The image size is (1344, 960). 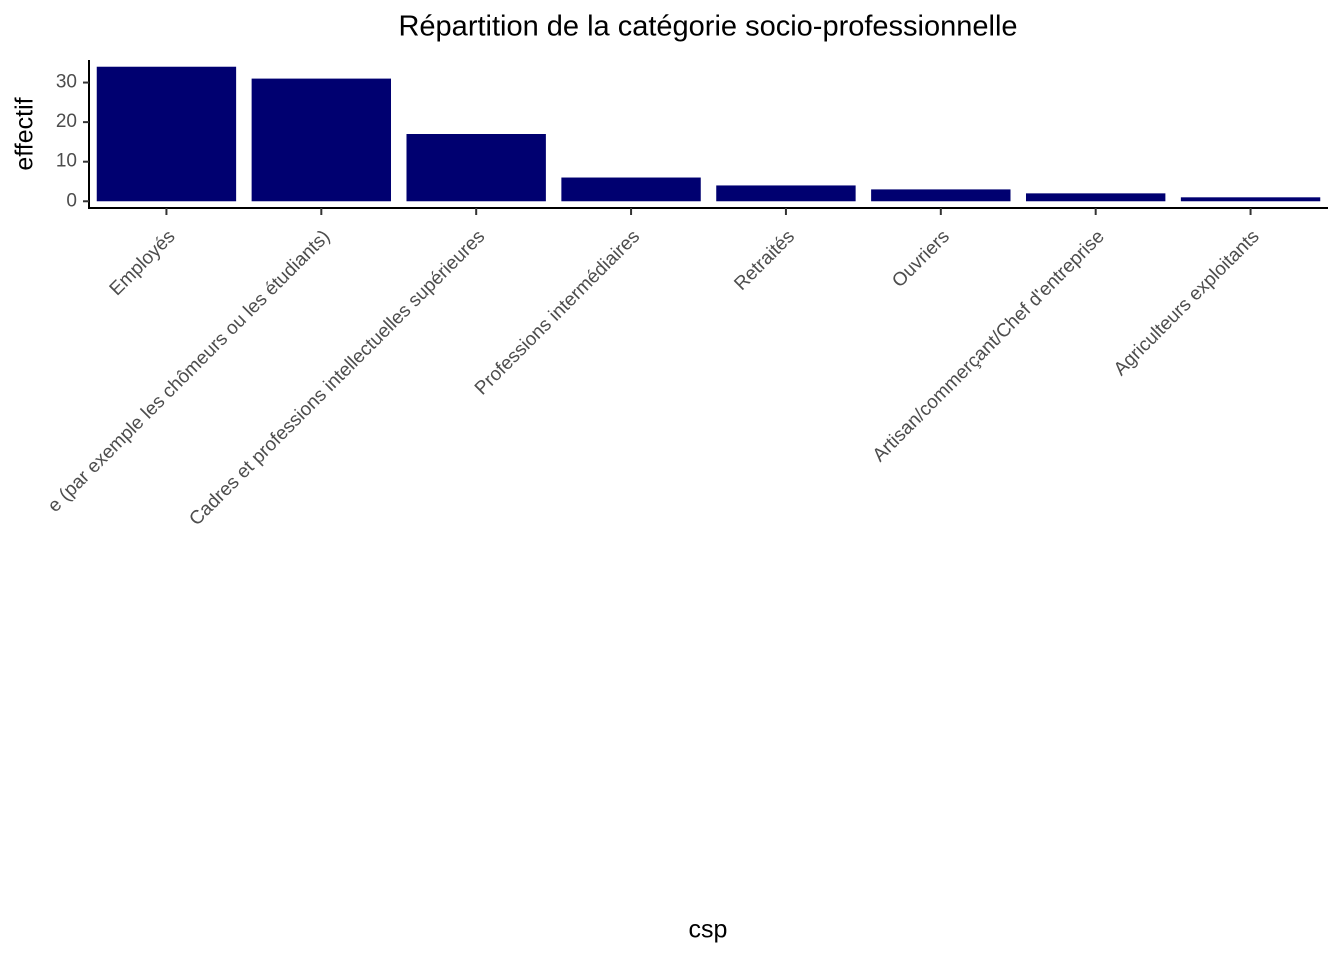 I want to click on x-tick-label: Professions intermédiaires, so click(x=557, y=312).